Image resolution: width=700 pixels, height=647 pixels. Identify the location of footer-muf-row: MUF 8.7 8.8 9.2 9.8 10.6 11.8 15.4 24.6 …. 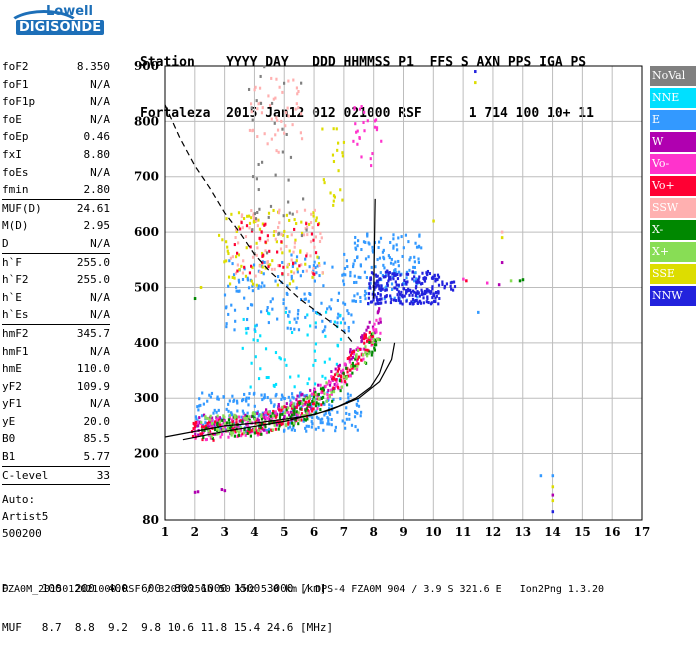
(168, 627).